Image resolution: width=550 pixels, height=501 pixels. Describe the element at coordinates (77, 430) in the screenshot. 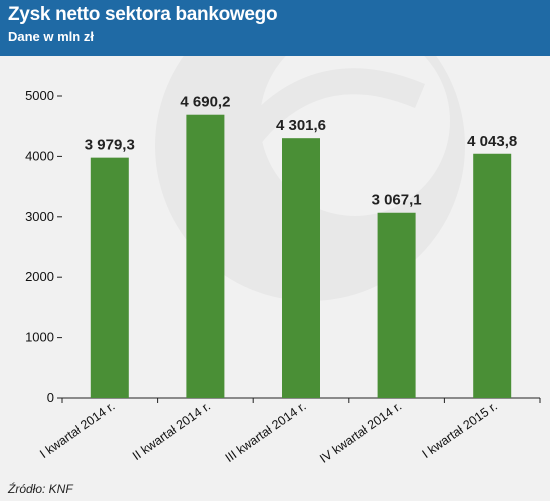

I see `x-tick-label: I kwartał 2014 r.` at that location.